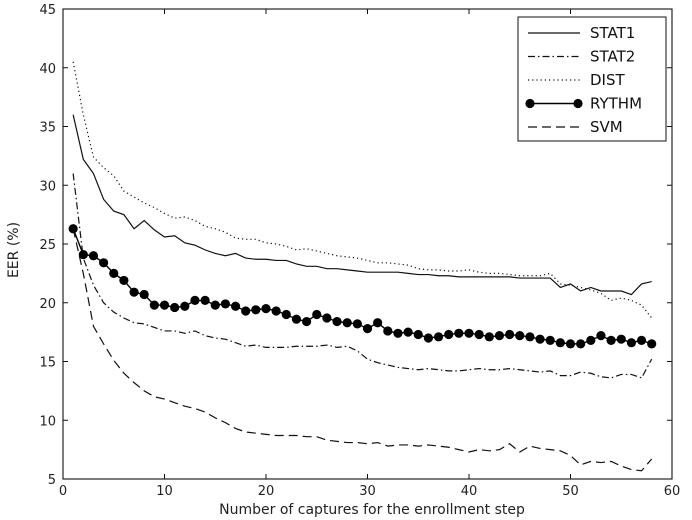  What do you see at coordinates (63, 491) in the screenshot?
I see `x-tick-label: 0` at bounding box center [63, 491].